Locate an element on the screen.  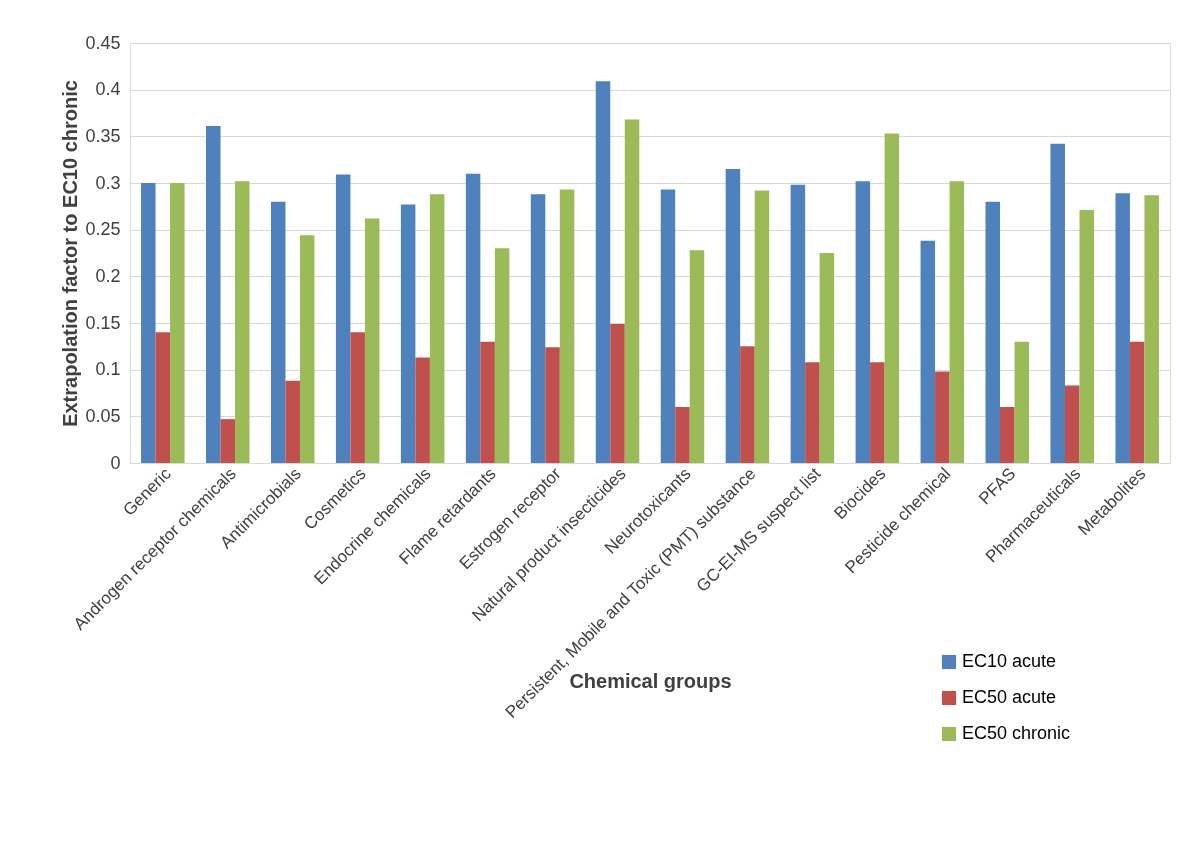
legend-label: EC50 chronic is located at coordinates (1016, 733).